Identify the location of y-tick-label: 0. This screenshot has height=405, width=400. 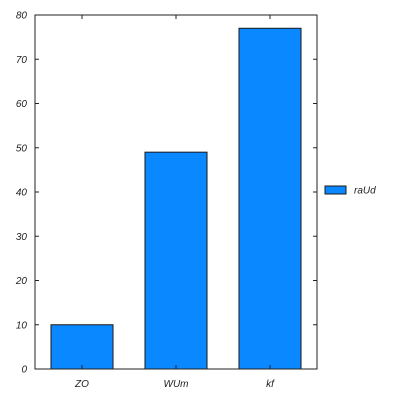
(24, 370).